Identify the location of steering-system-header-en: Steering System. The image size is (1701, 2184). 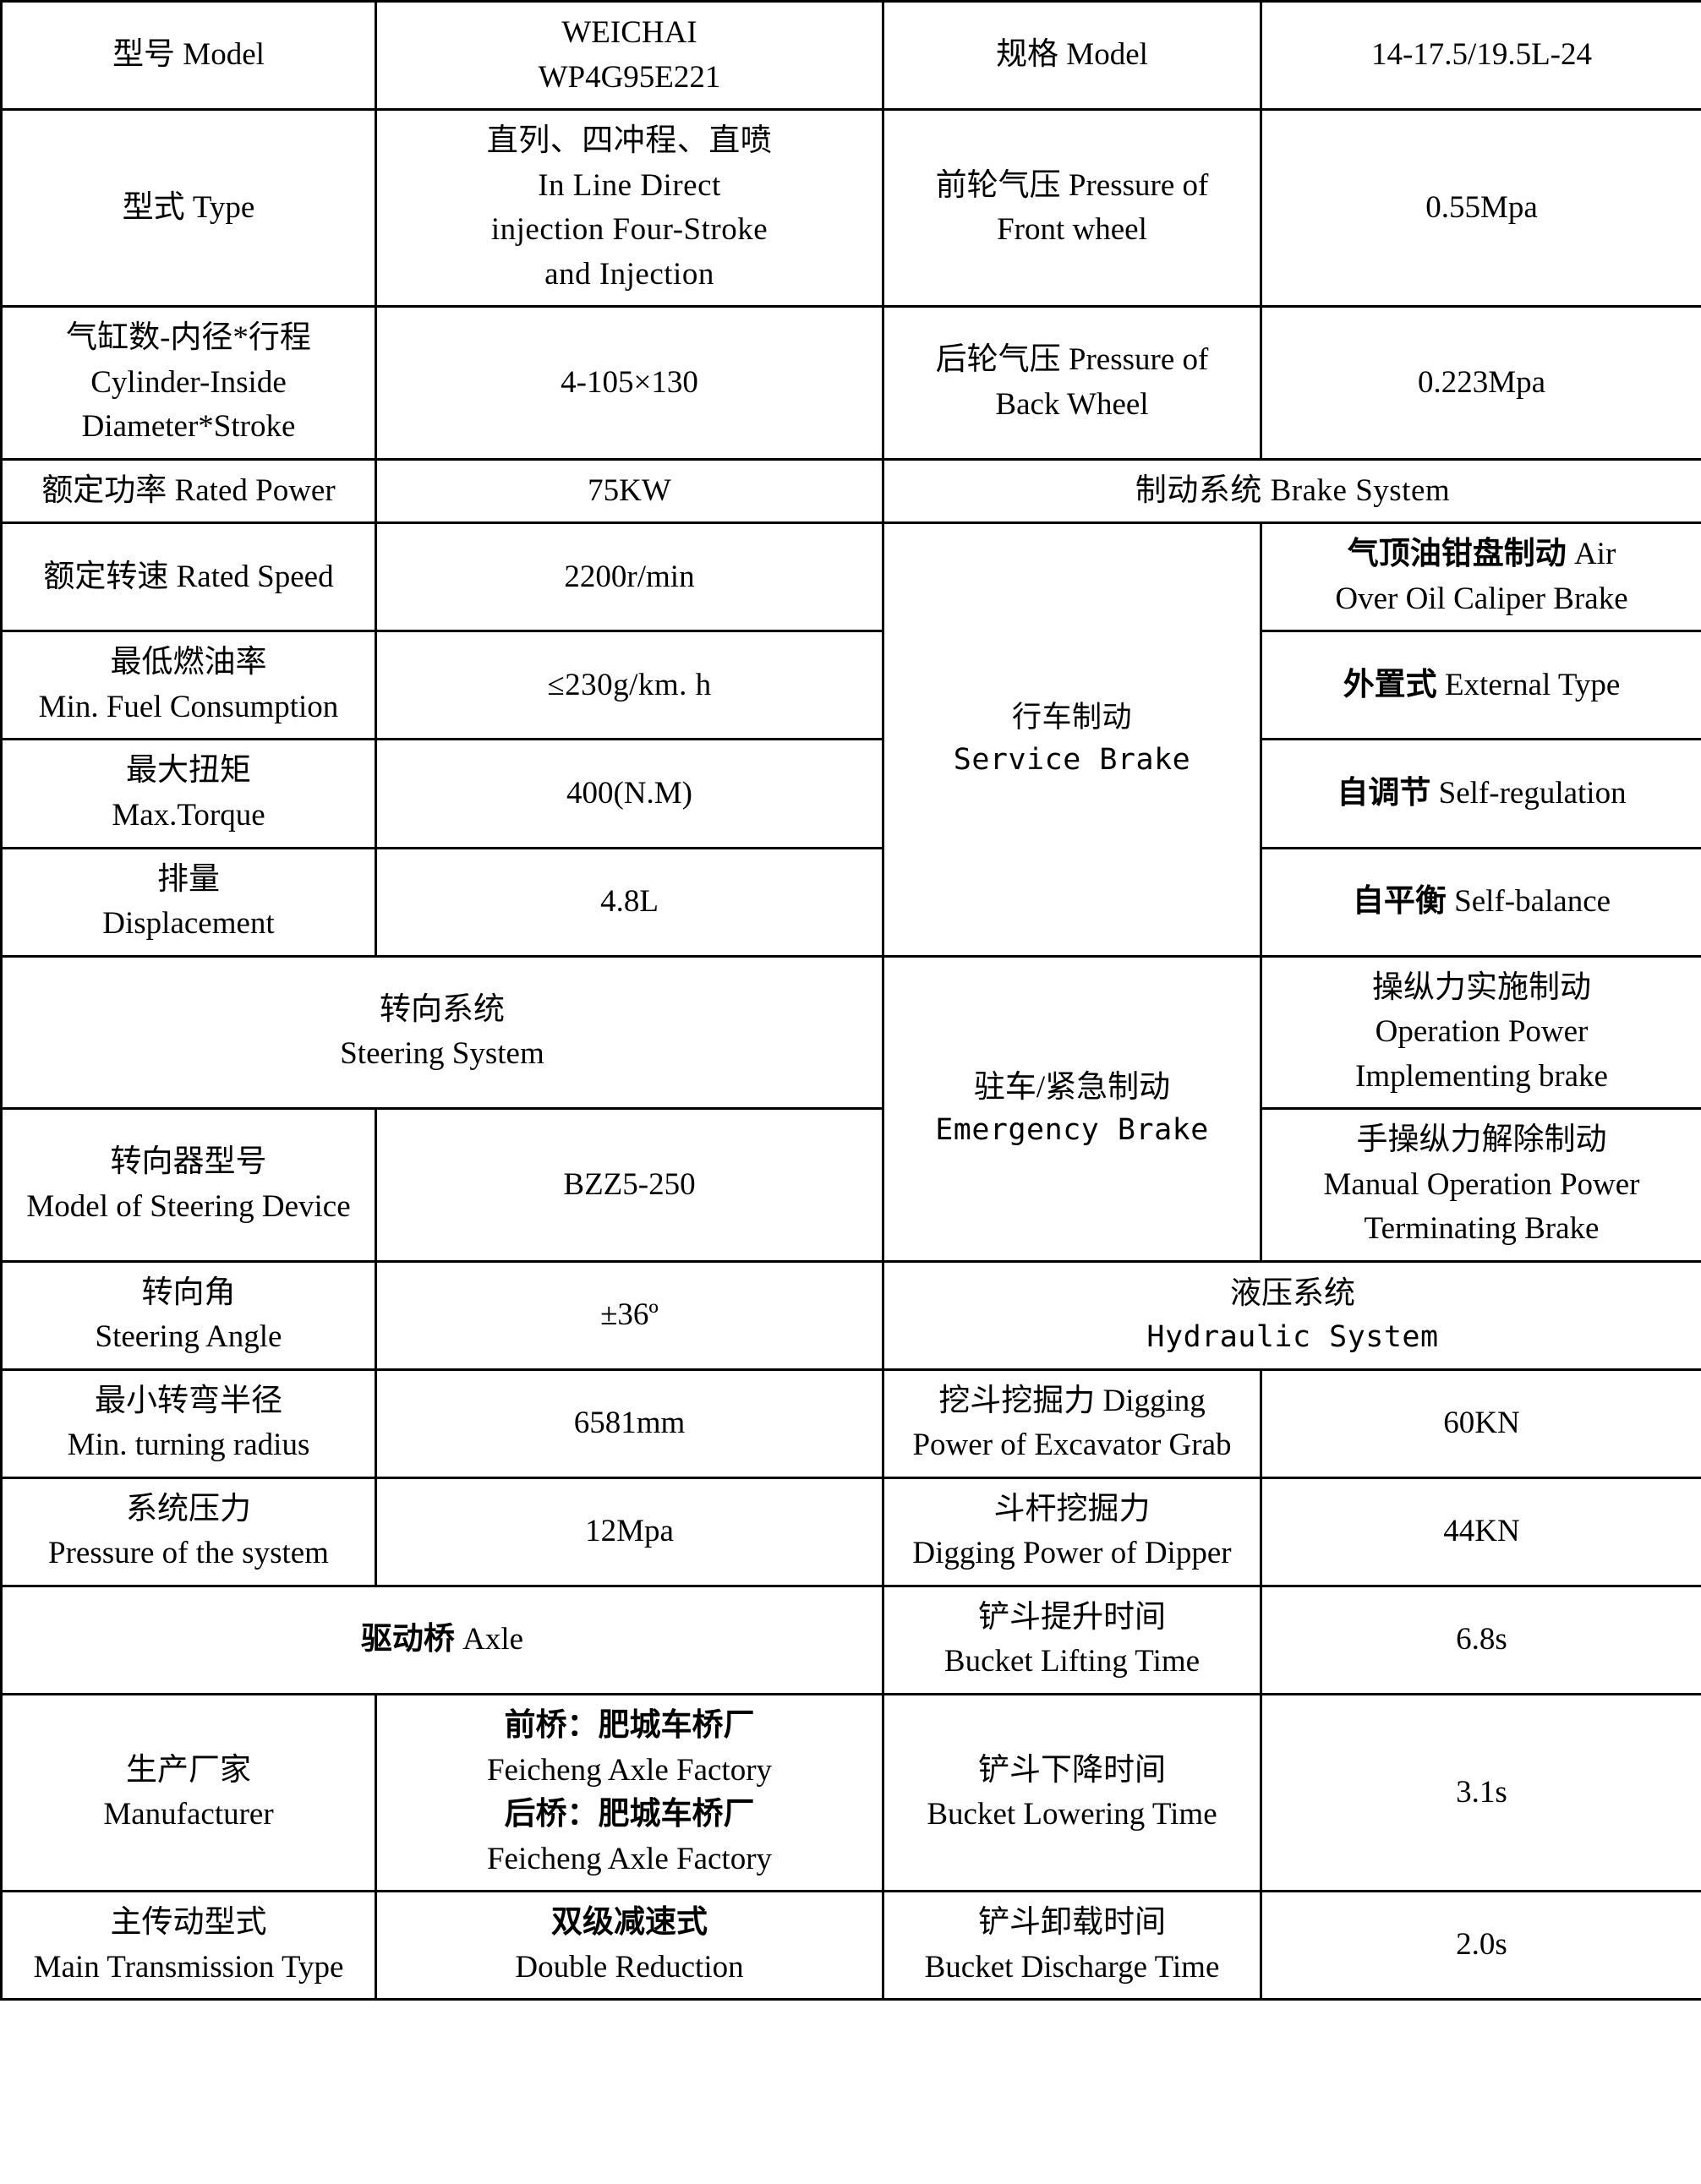
(442, 1054).